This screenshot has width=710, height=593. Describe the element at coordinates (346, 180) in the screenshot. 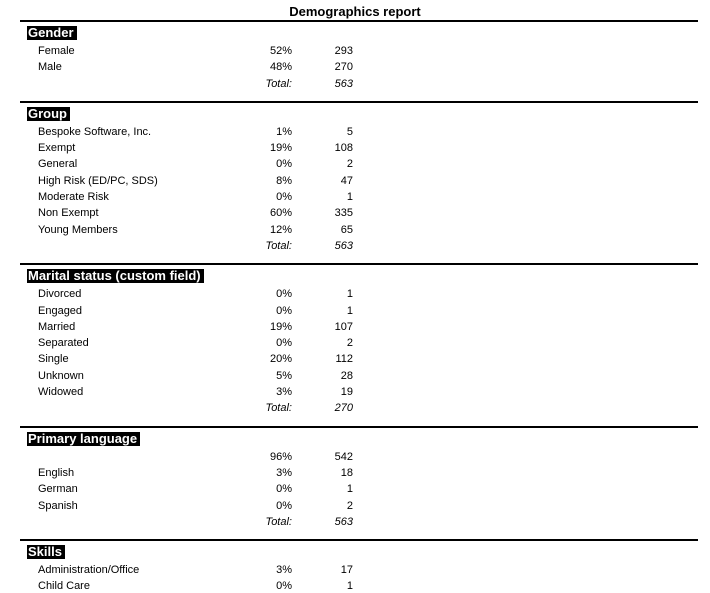

I see `row-count: 47` at that location.